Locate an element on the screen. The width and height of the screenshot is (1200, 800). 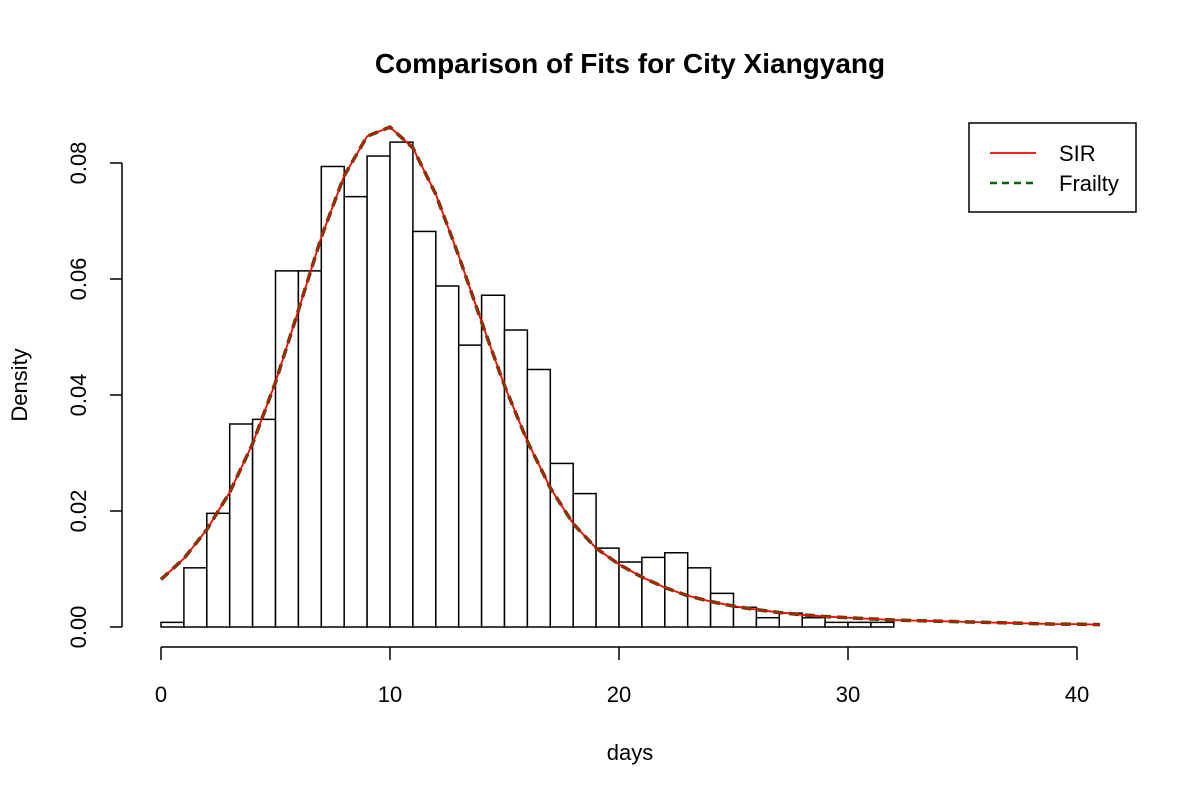
x-tick-label: 30 is located at coordinates (848, 694).